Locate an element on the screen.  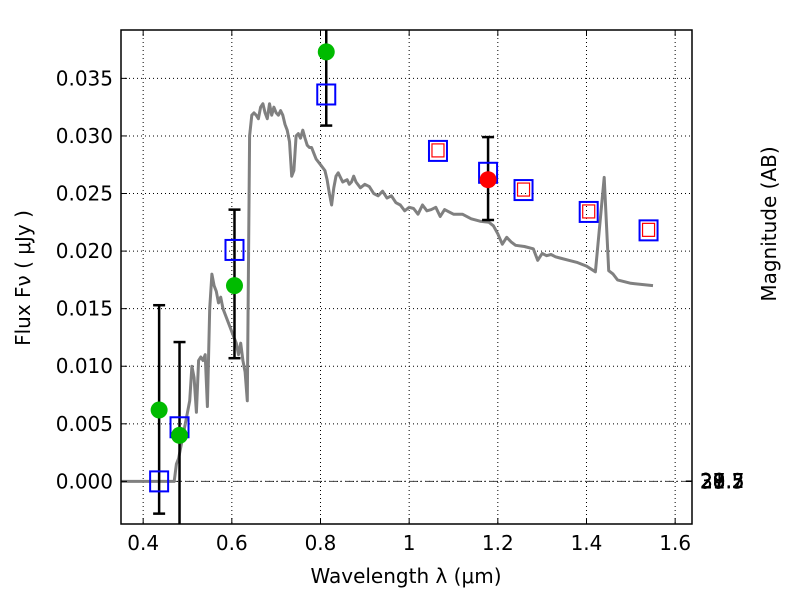
y-right-tick-label: 30 is located at coordinates (712, 481).